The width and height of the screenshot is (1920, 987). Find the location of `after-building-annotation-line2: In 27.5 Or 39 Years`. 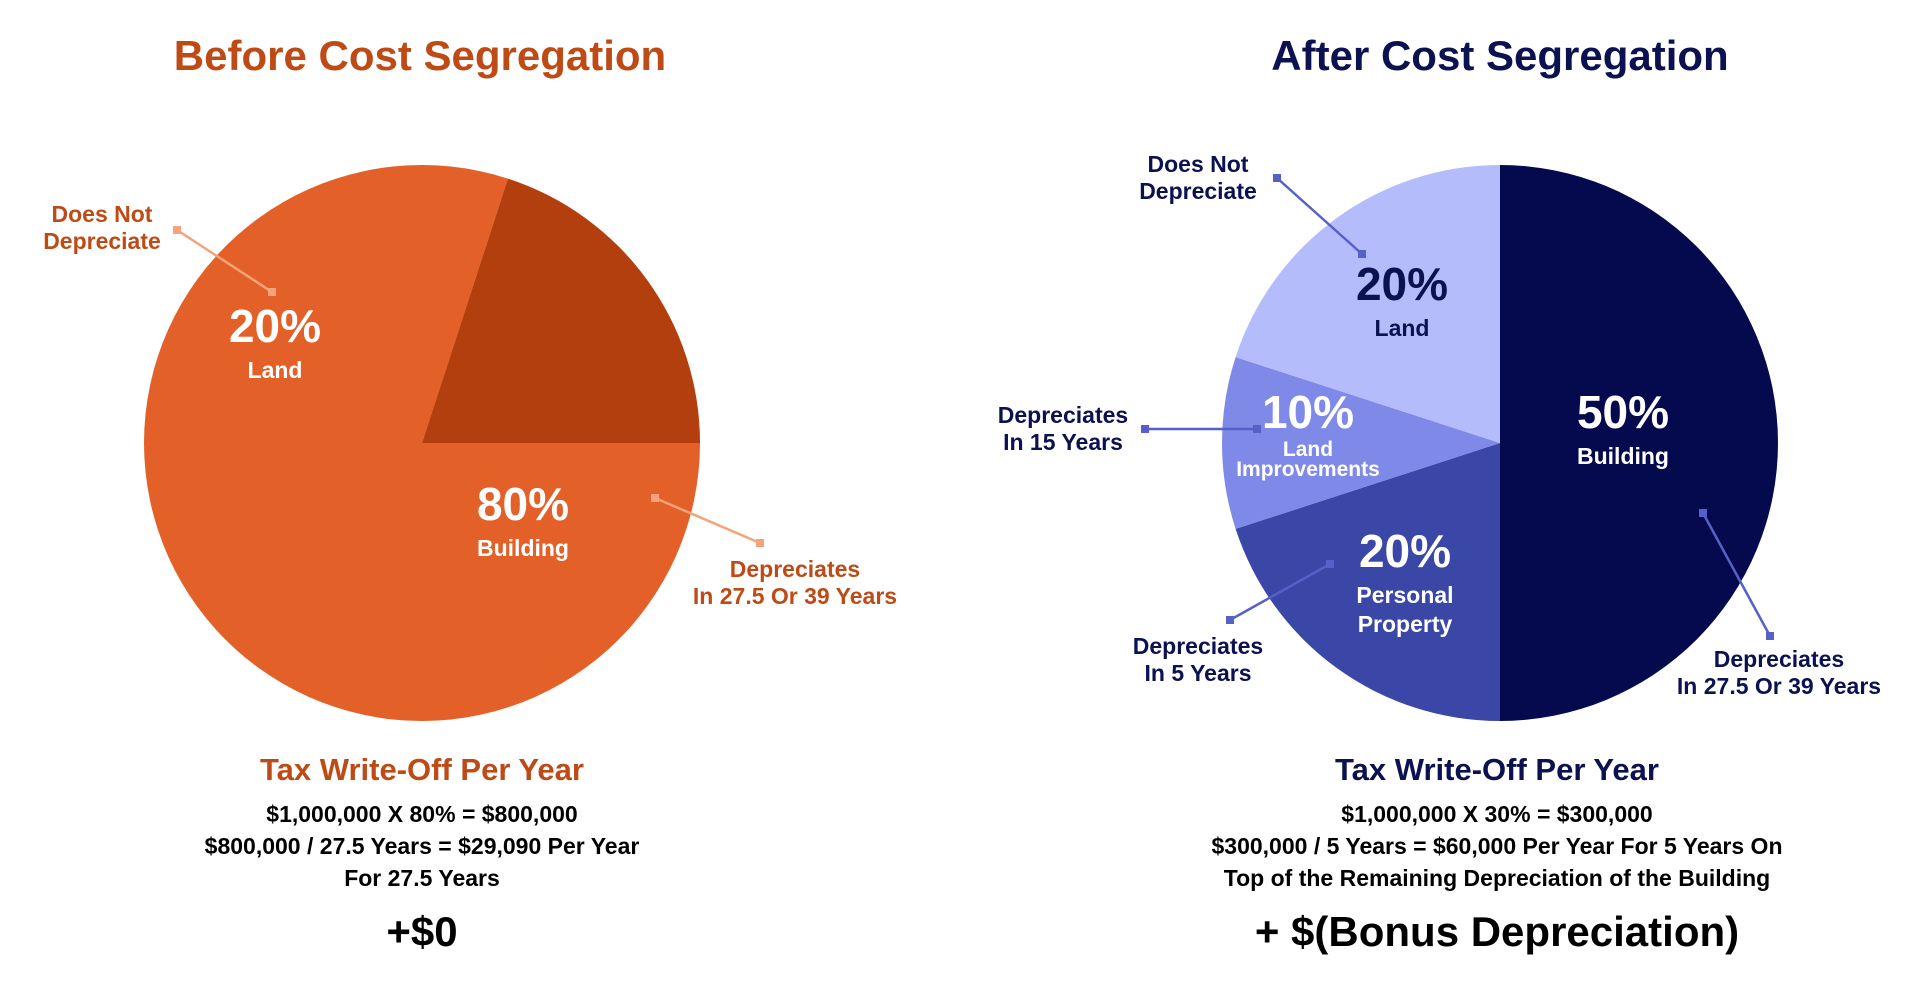

after-building-annotation-line2: In 27.5 Or 39 Years is located at coordinates (1779, 686).